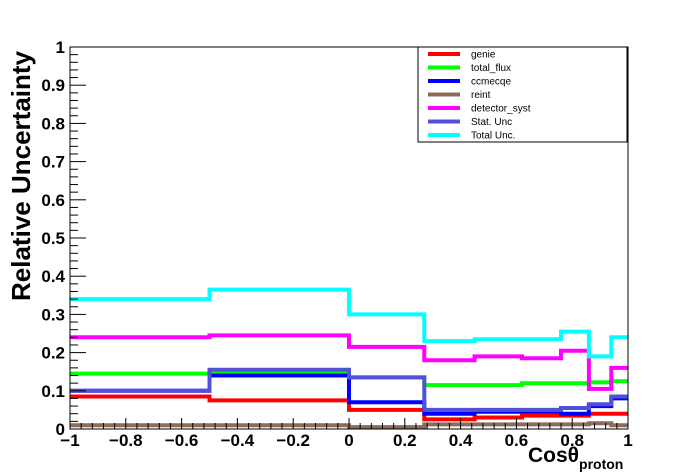  Describe the element at coordinates (293, 440) in the screenshot. I see `x-tick-label: −0.2` at that location.